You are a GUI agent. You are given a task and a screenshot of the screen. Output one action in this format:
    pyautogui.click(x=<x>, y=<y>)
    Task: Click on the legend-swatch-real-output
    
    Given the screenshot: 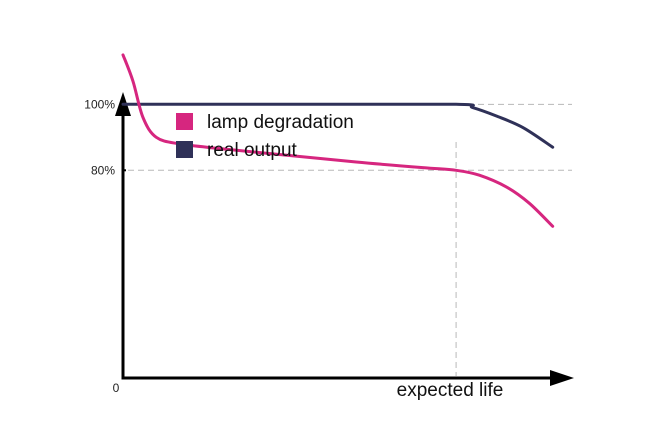 What is the action you would take?
    pyautogui.click(x=184, y=149)
    